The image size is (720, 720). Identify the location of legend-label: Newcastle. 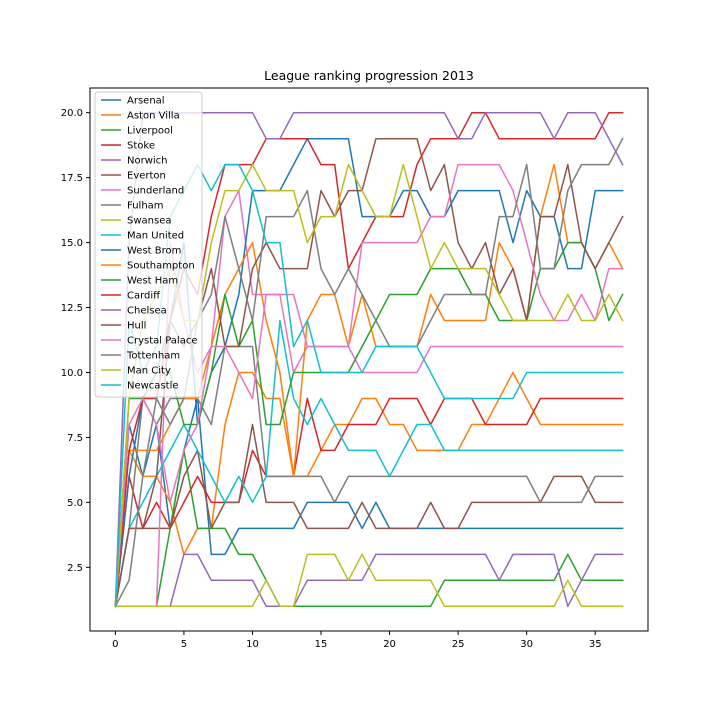
(153, 386).